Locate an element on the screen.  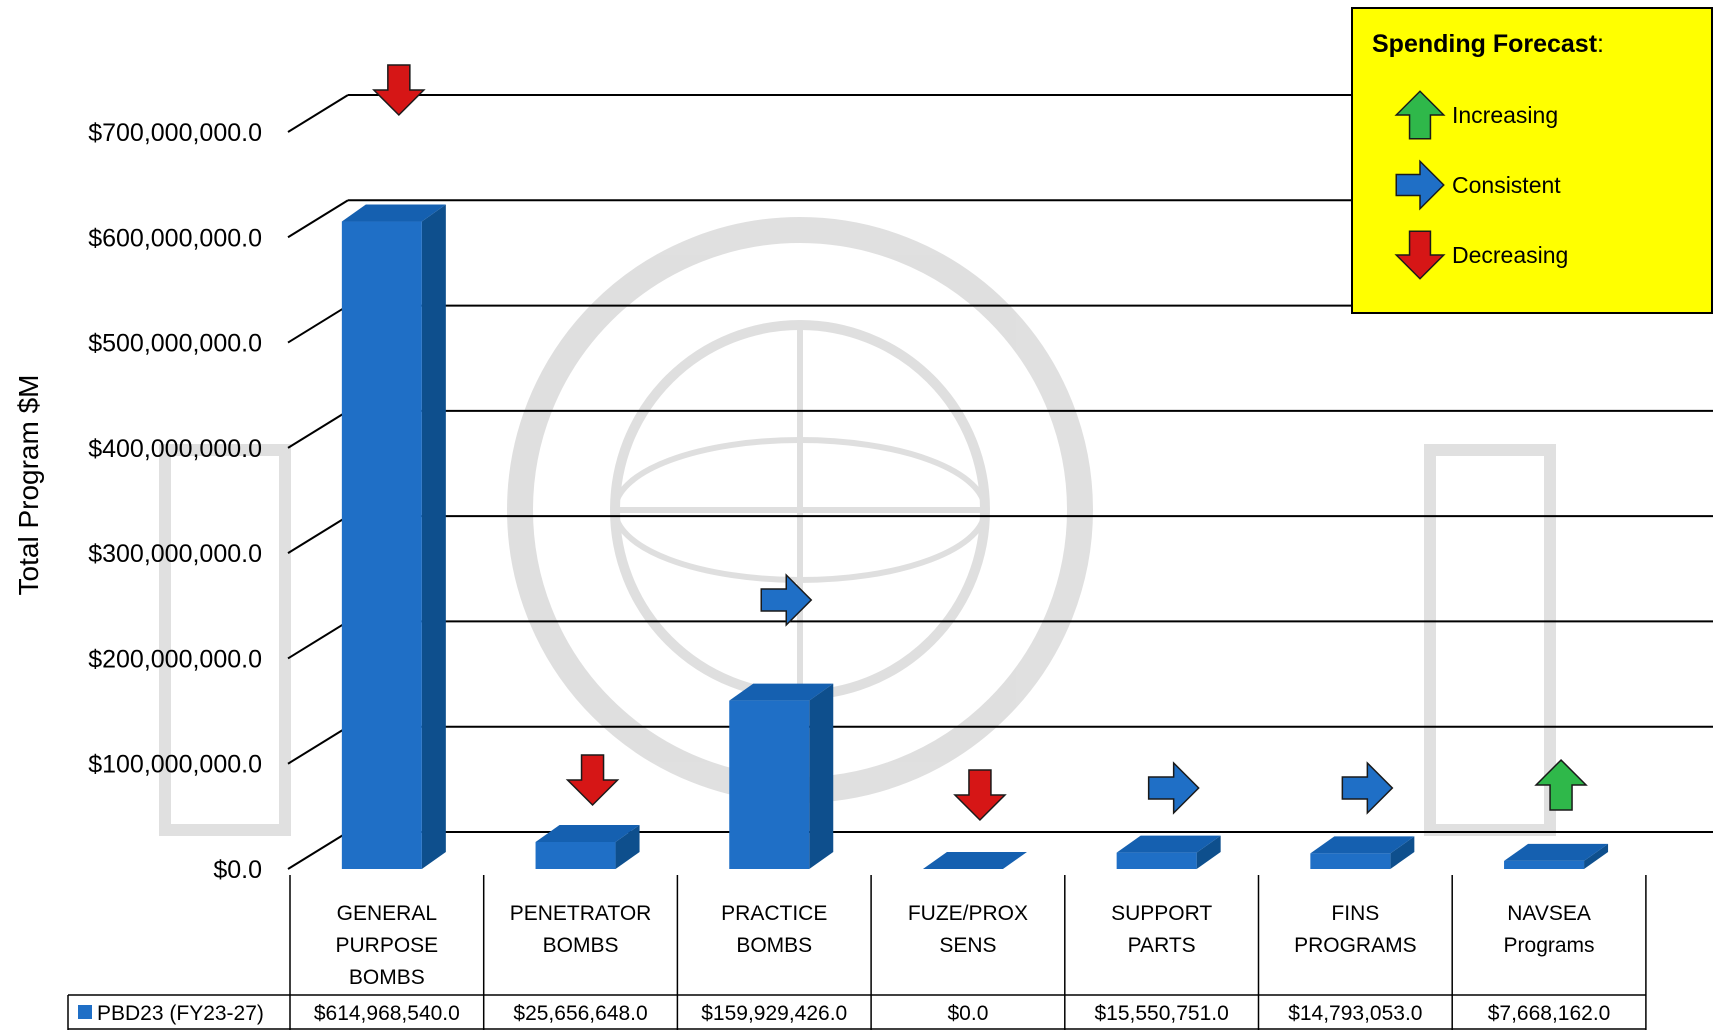
data-label: $0.0 is located at coordinates (968, 1013).